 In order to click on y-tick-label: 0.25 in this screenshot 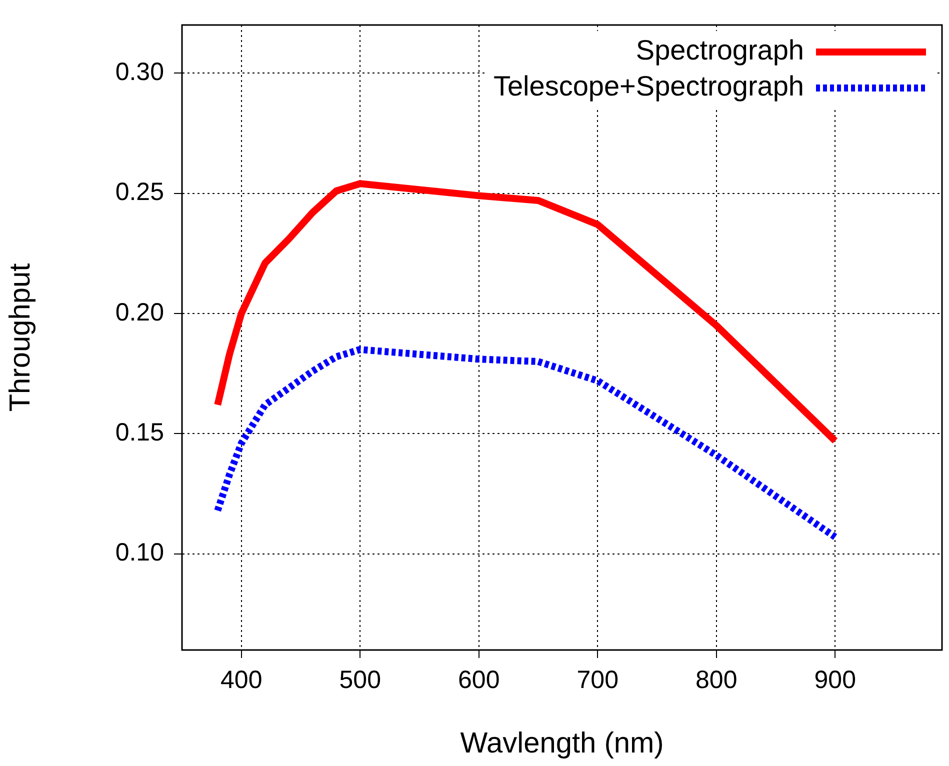, I will do `click(139, 192)`.